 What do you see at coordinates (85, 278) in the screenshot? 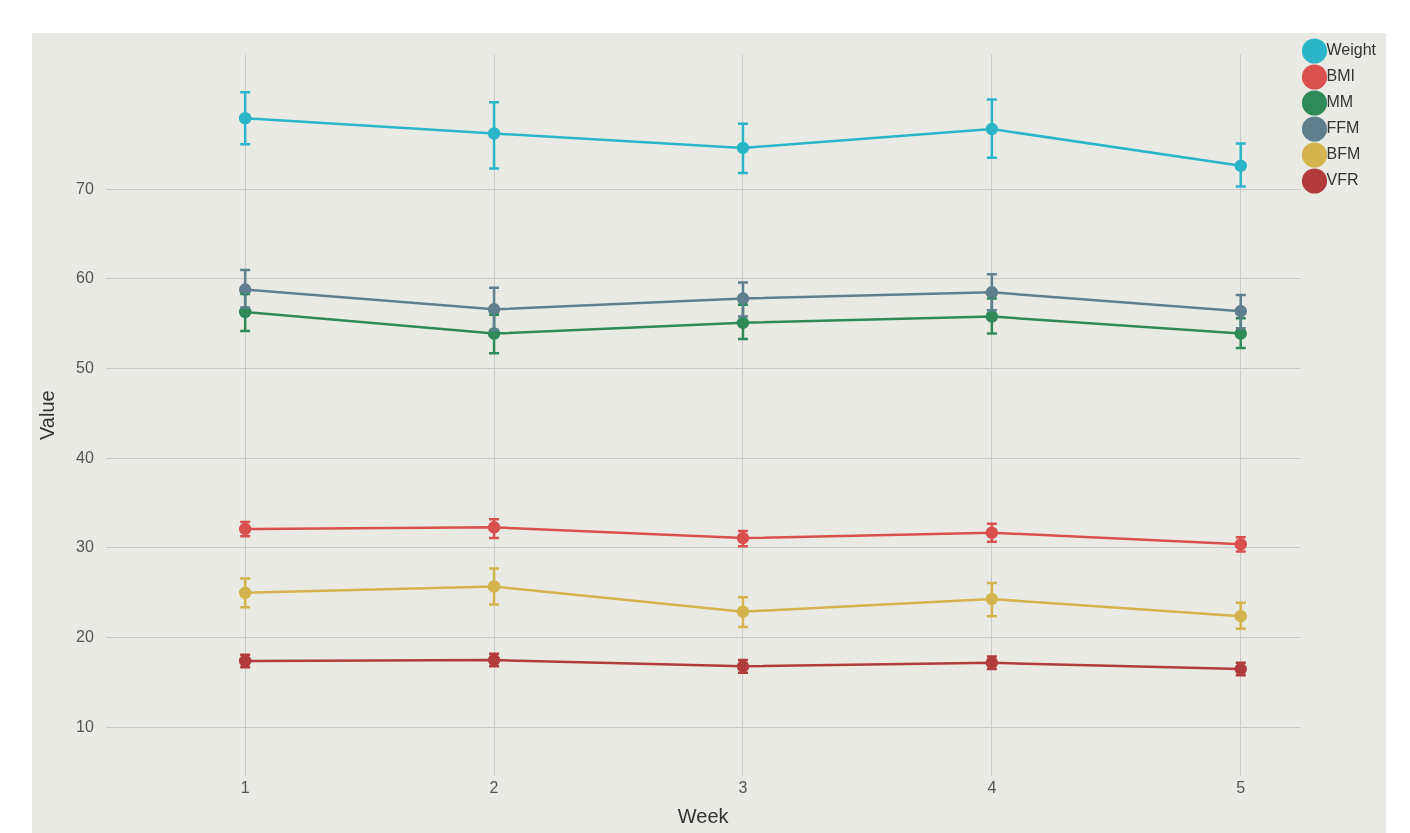
I see `y-tick-label: 60` at bounding box center [85, 278].